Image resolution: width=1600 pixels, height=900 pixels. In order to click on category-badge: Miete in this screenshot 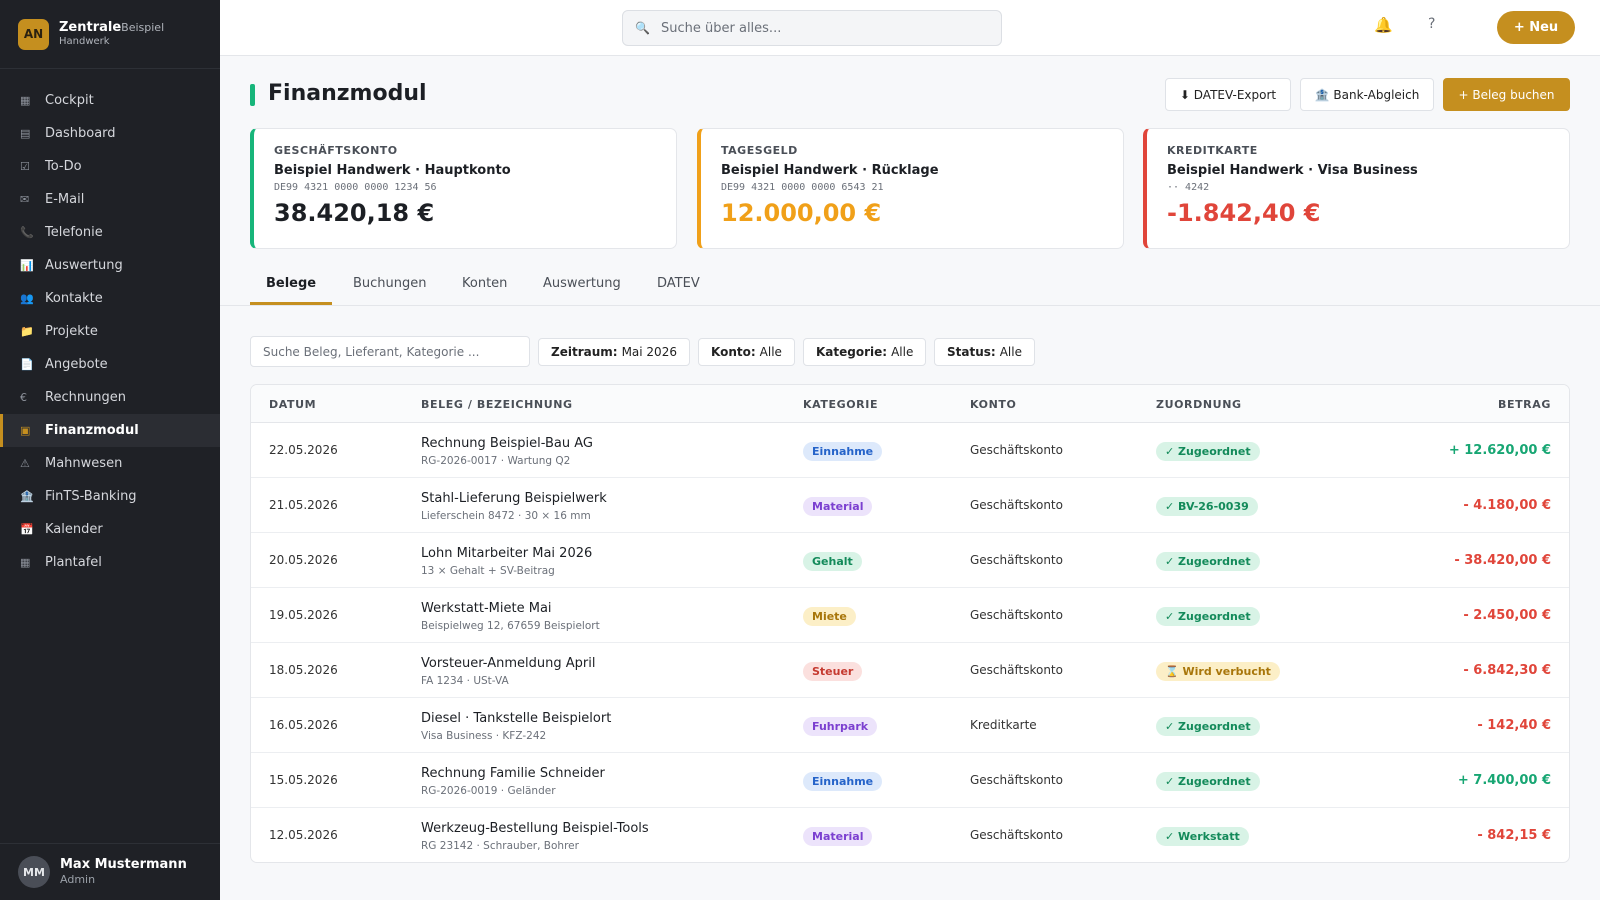, I will do `click(829, 616)`.